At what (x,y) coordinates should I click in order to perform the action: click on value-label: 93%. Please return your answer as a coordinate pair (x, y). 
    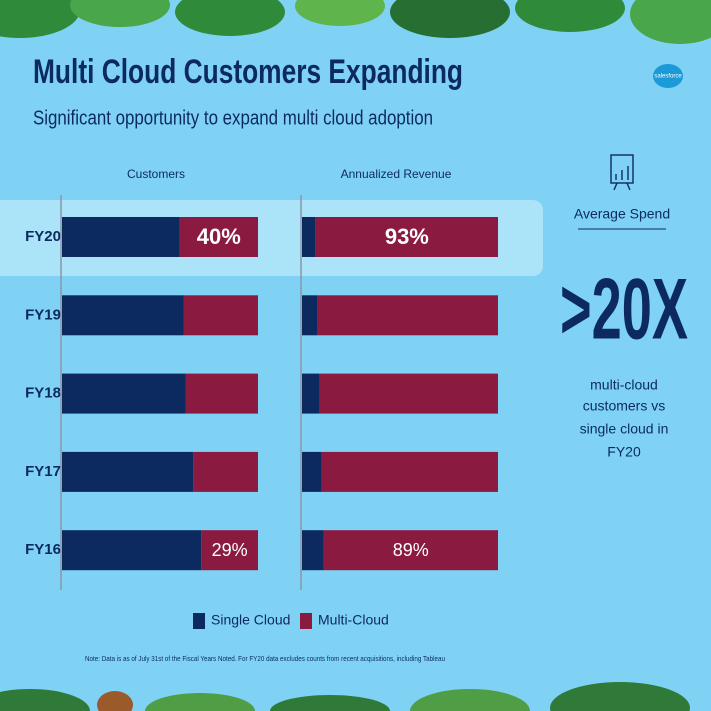
    Looking at the image, I should click on (407, 236).